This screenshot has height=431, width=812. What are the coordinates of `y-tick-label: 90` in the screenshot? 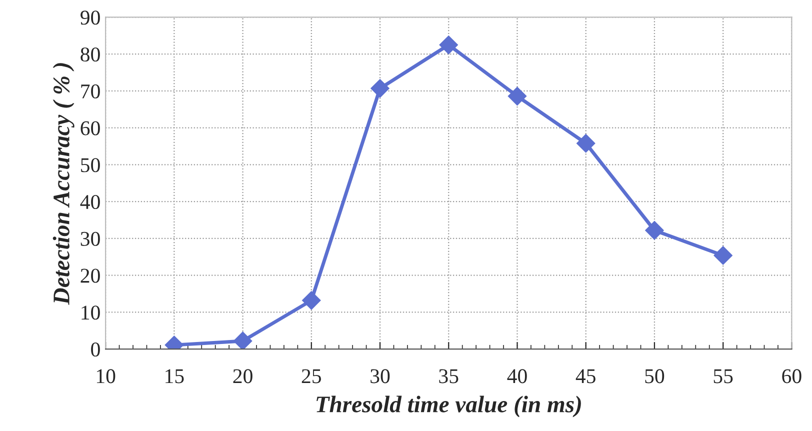 It's located at (90, 17).